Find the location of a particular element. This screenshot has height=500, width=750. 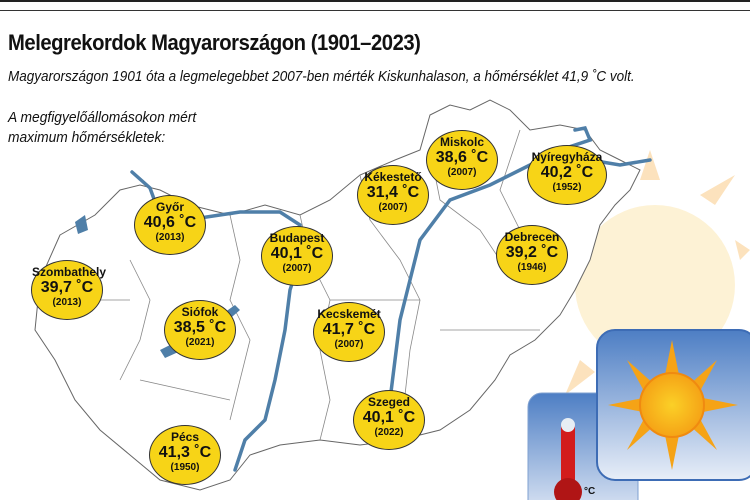

top-rule is located at coordinates (375, 1).